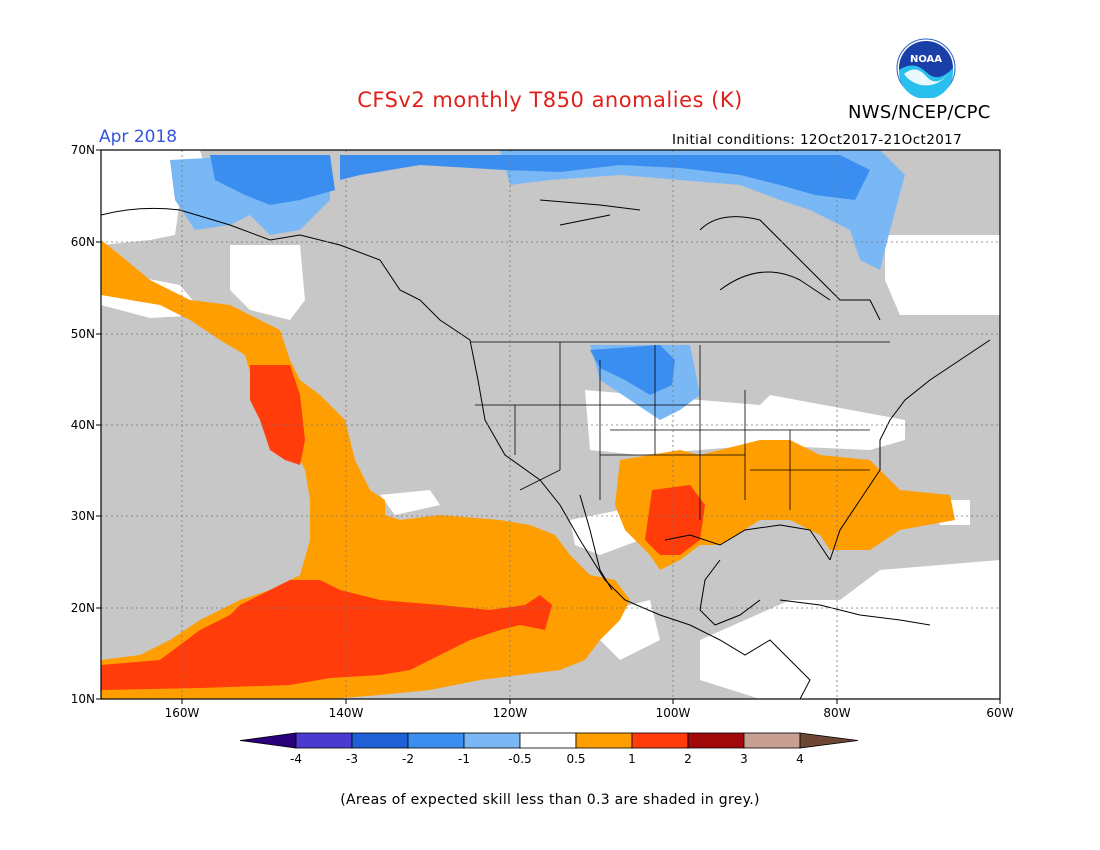 This screenshot has height=850, width=1100. I want to click on legend-label: -4, so click(296, 759).